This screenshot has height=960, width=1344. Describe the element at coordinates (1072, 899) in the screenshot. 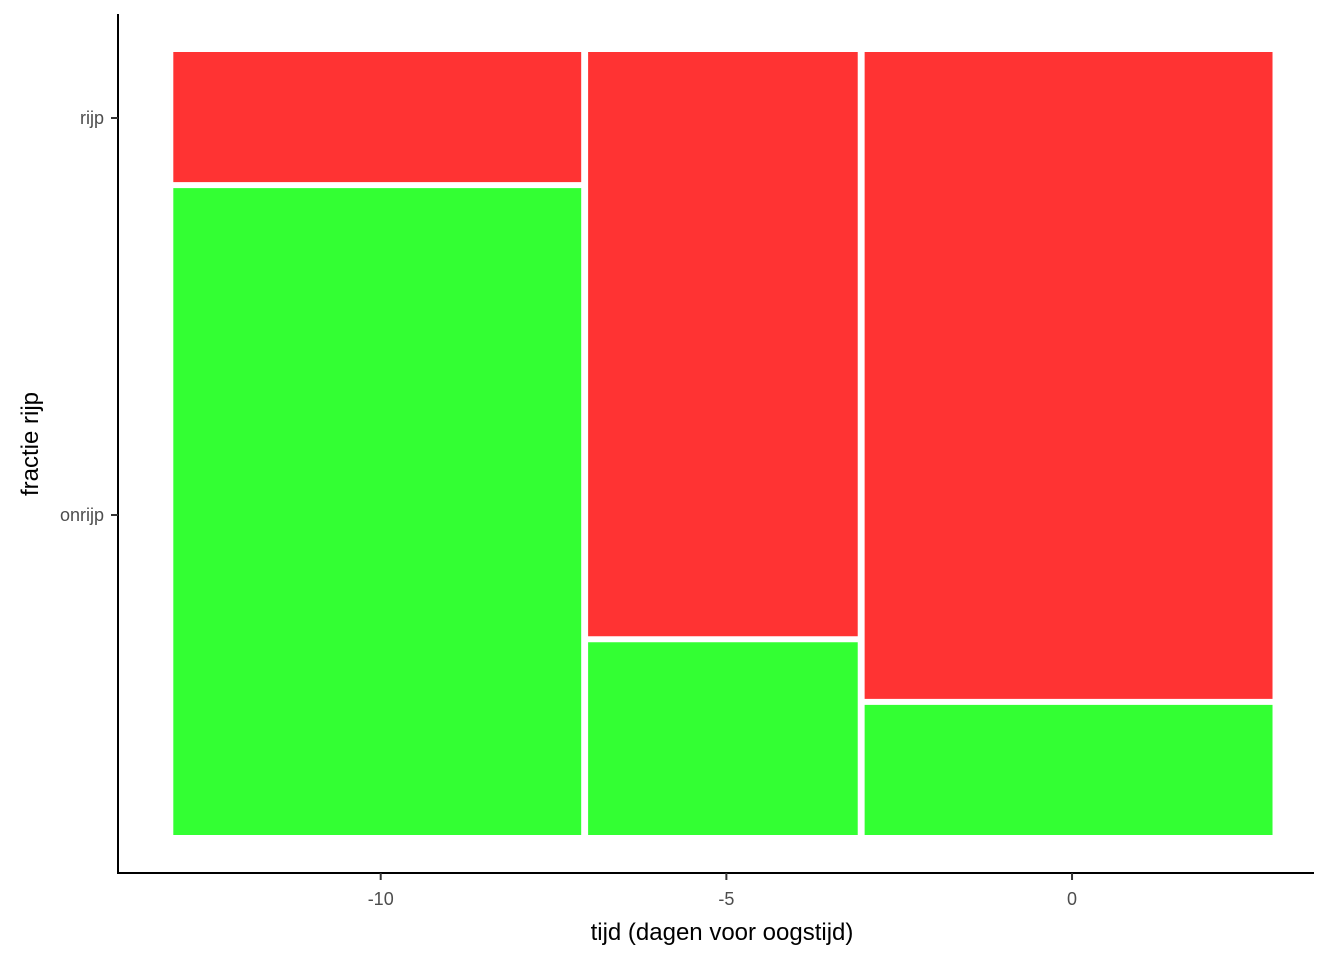

I see `x-tick-label: 0` at that location.